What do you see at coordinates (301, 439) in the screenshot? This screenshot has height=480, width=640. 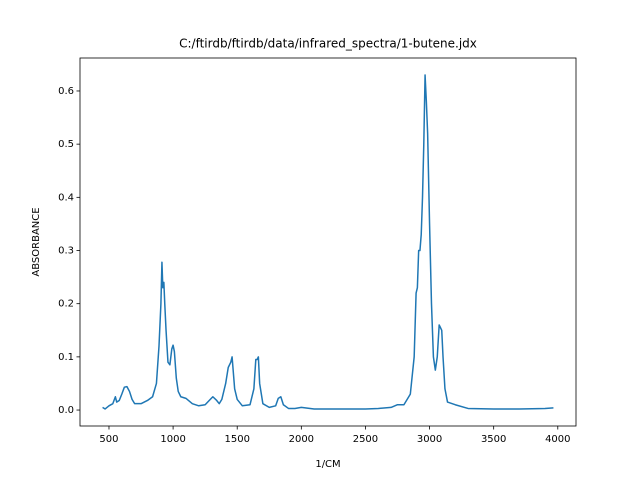 I see `x-tick-label: 2000` at bounding box center [301, 439].